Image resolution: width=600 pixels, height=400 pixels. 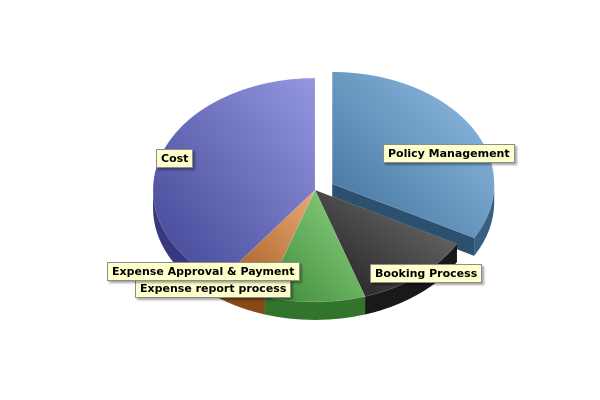 What do you see at coordinates (203, 271) in the screenshot?
I see `slice-label-expense-approval-payment: Expense Approval & Payment` at bounding box center [203, 271].